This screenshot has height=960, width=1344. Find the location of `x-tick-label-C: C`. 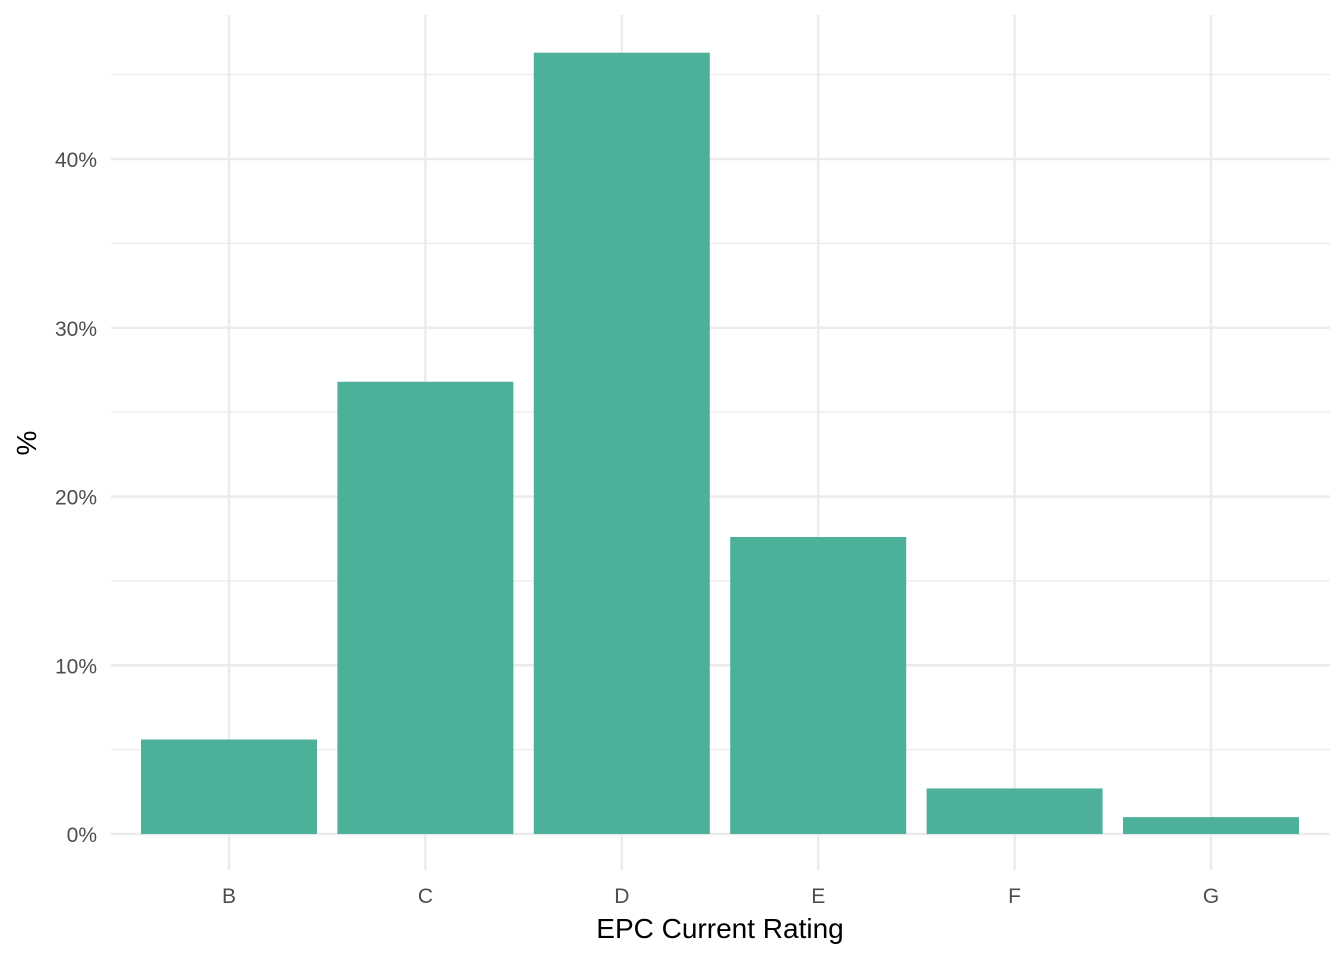

x-tick-label-C: C is located at coordinates (425, 896).